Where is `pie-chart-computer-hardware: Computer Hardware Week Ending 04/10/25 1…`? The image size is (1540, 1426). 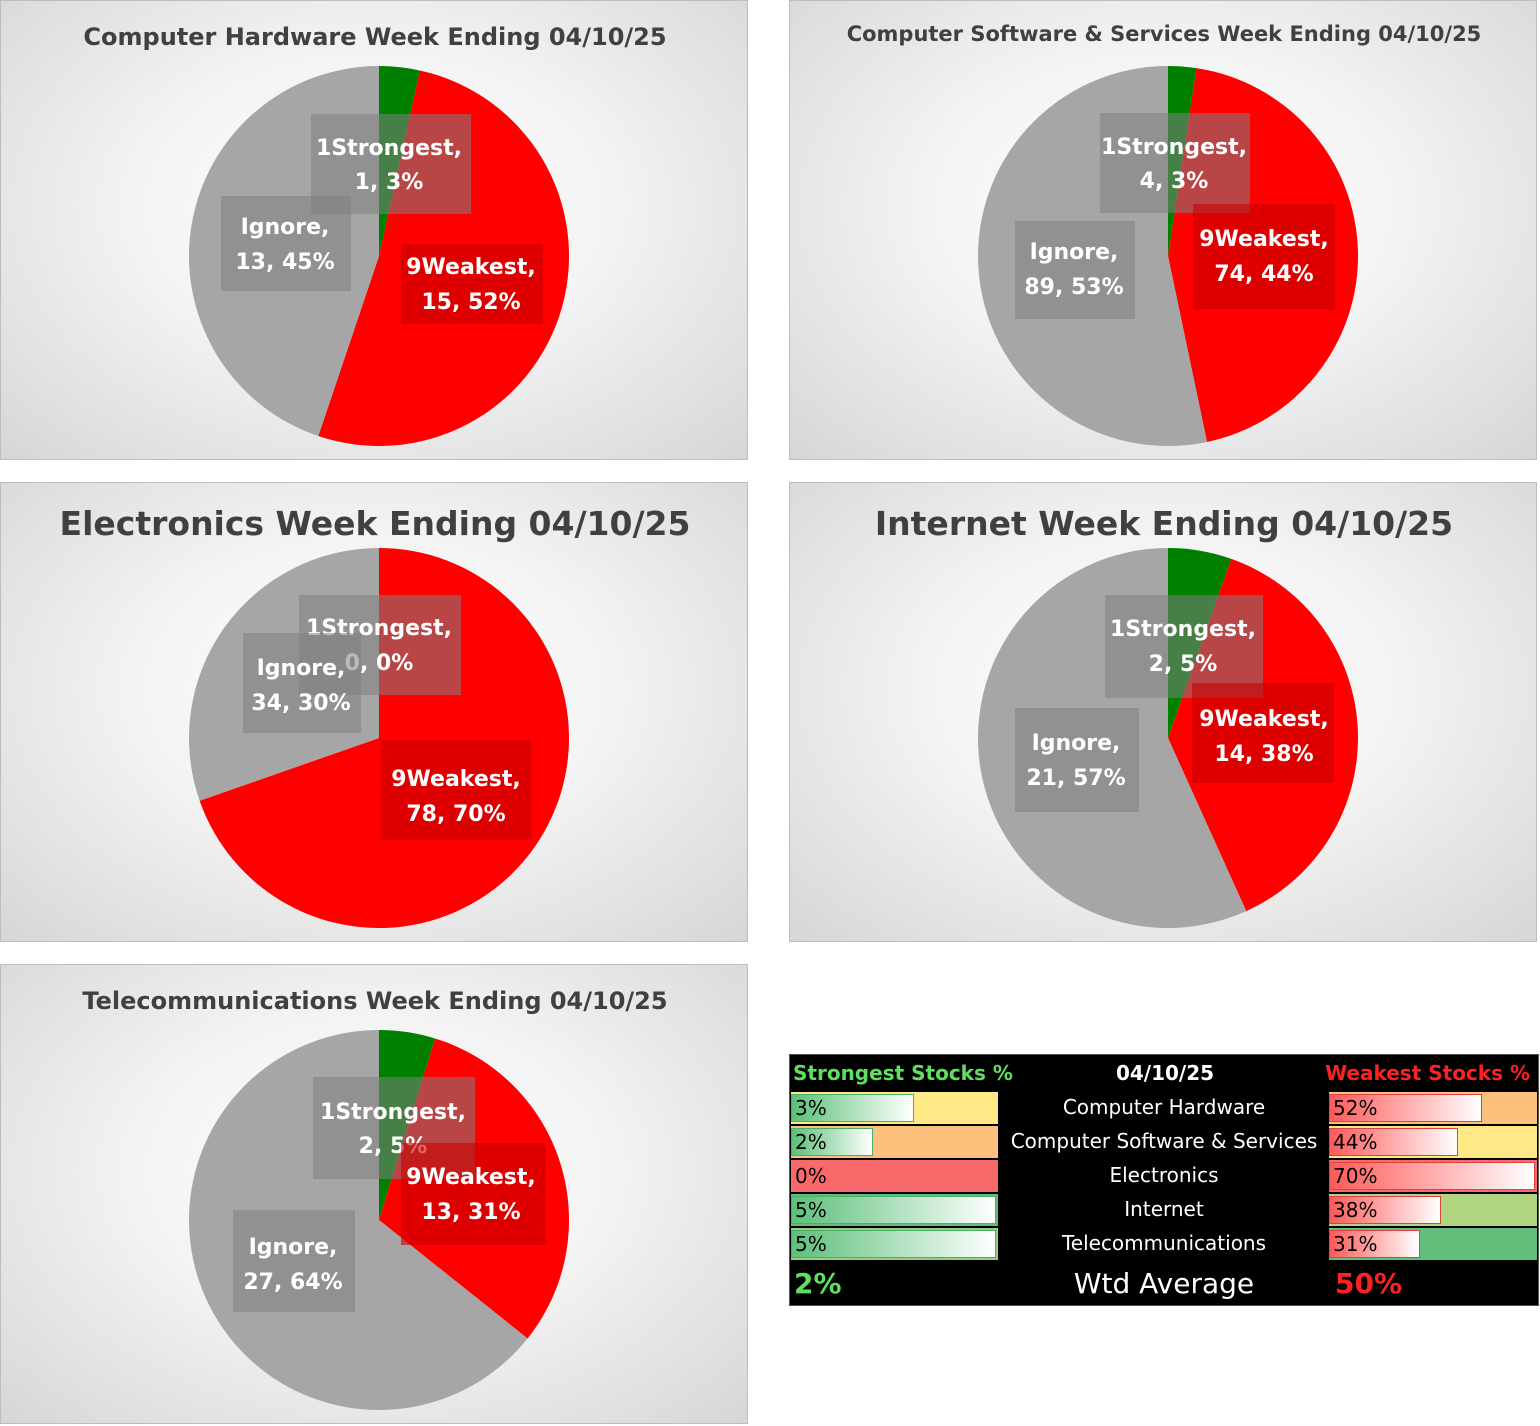
pie-chart-computer-hardware: Computer Hardware Week Ending 04/10/25 1… is located at coordinates (375, 235).